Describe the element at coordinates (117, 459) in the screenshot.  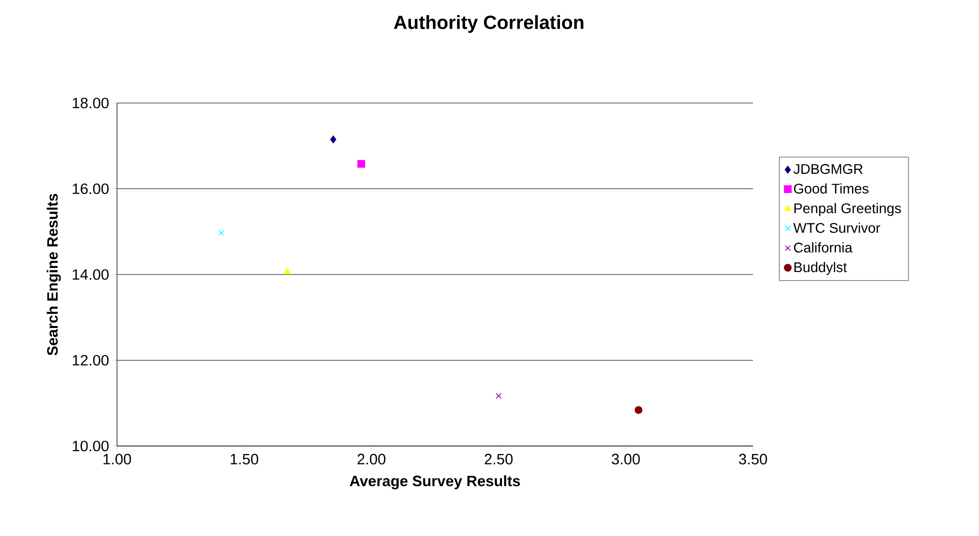
I see `x-tick-label: 1.00` at that location.